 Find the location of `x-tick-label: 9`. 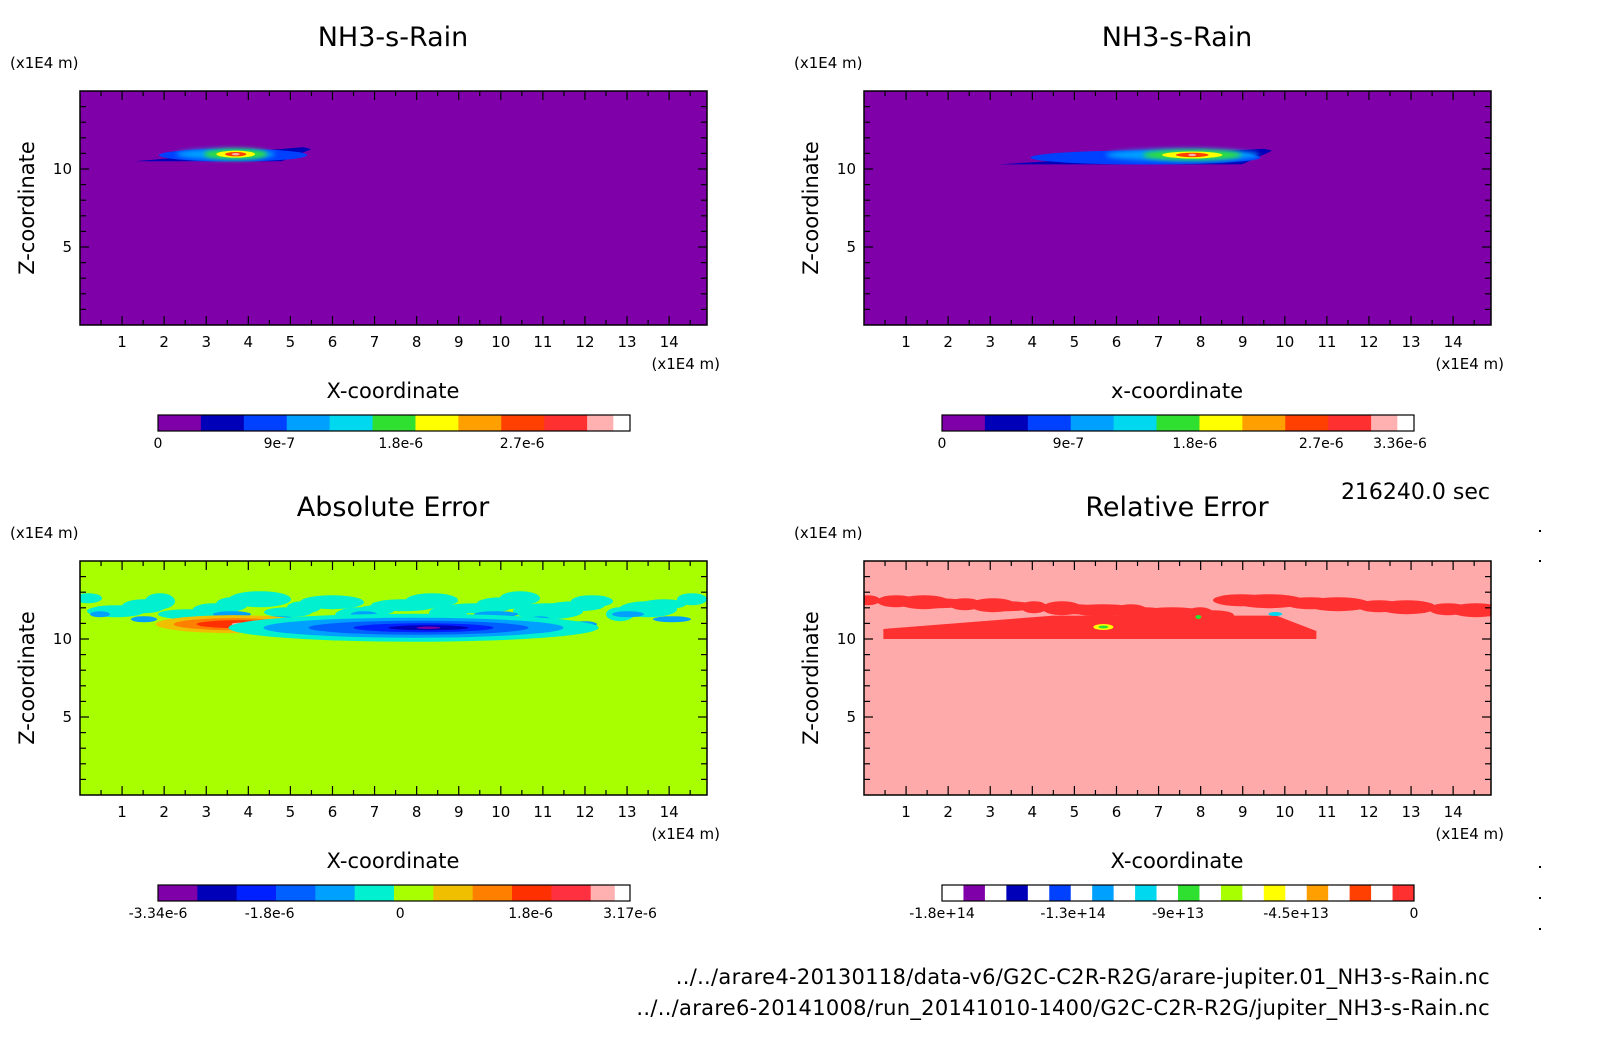

x-tick-label: 9 is located at coordinates (459, 812).